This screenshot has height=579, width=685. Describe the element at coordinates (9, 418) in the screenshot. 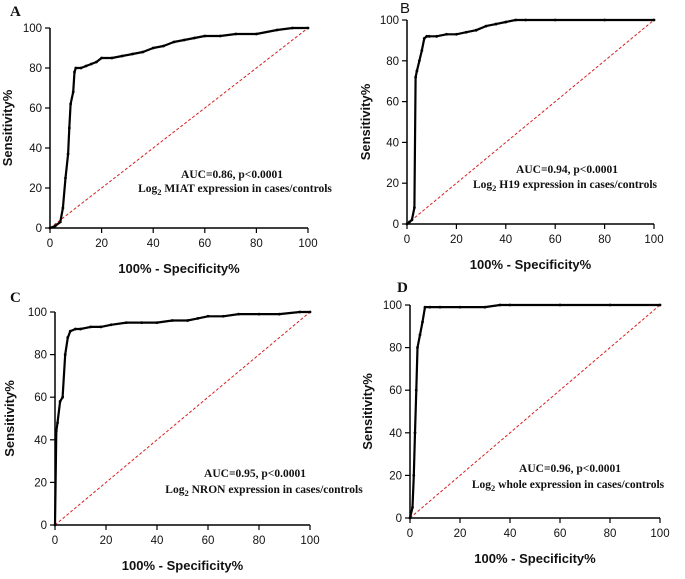

I see `y-axis-title: Sensitivity%` at that location.